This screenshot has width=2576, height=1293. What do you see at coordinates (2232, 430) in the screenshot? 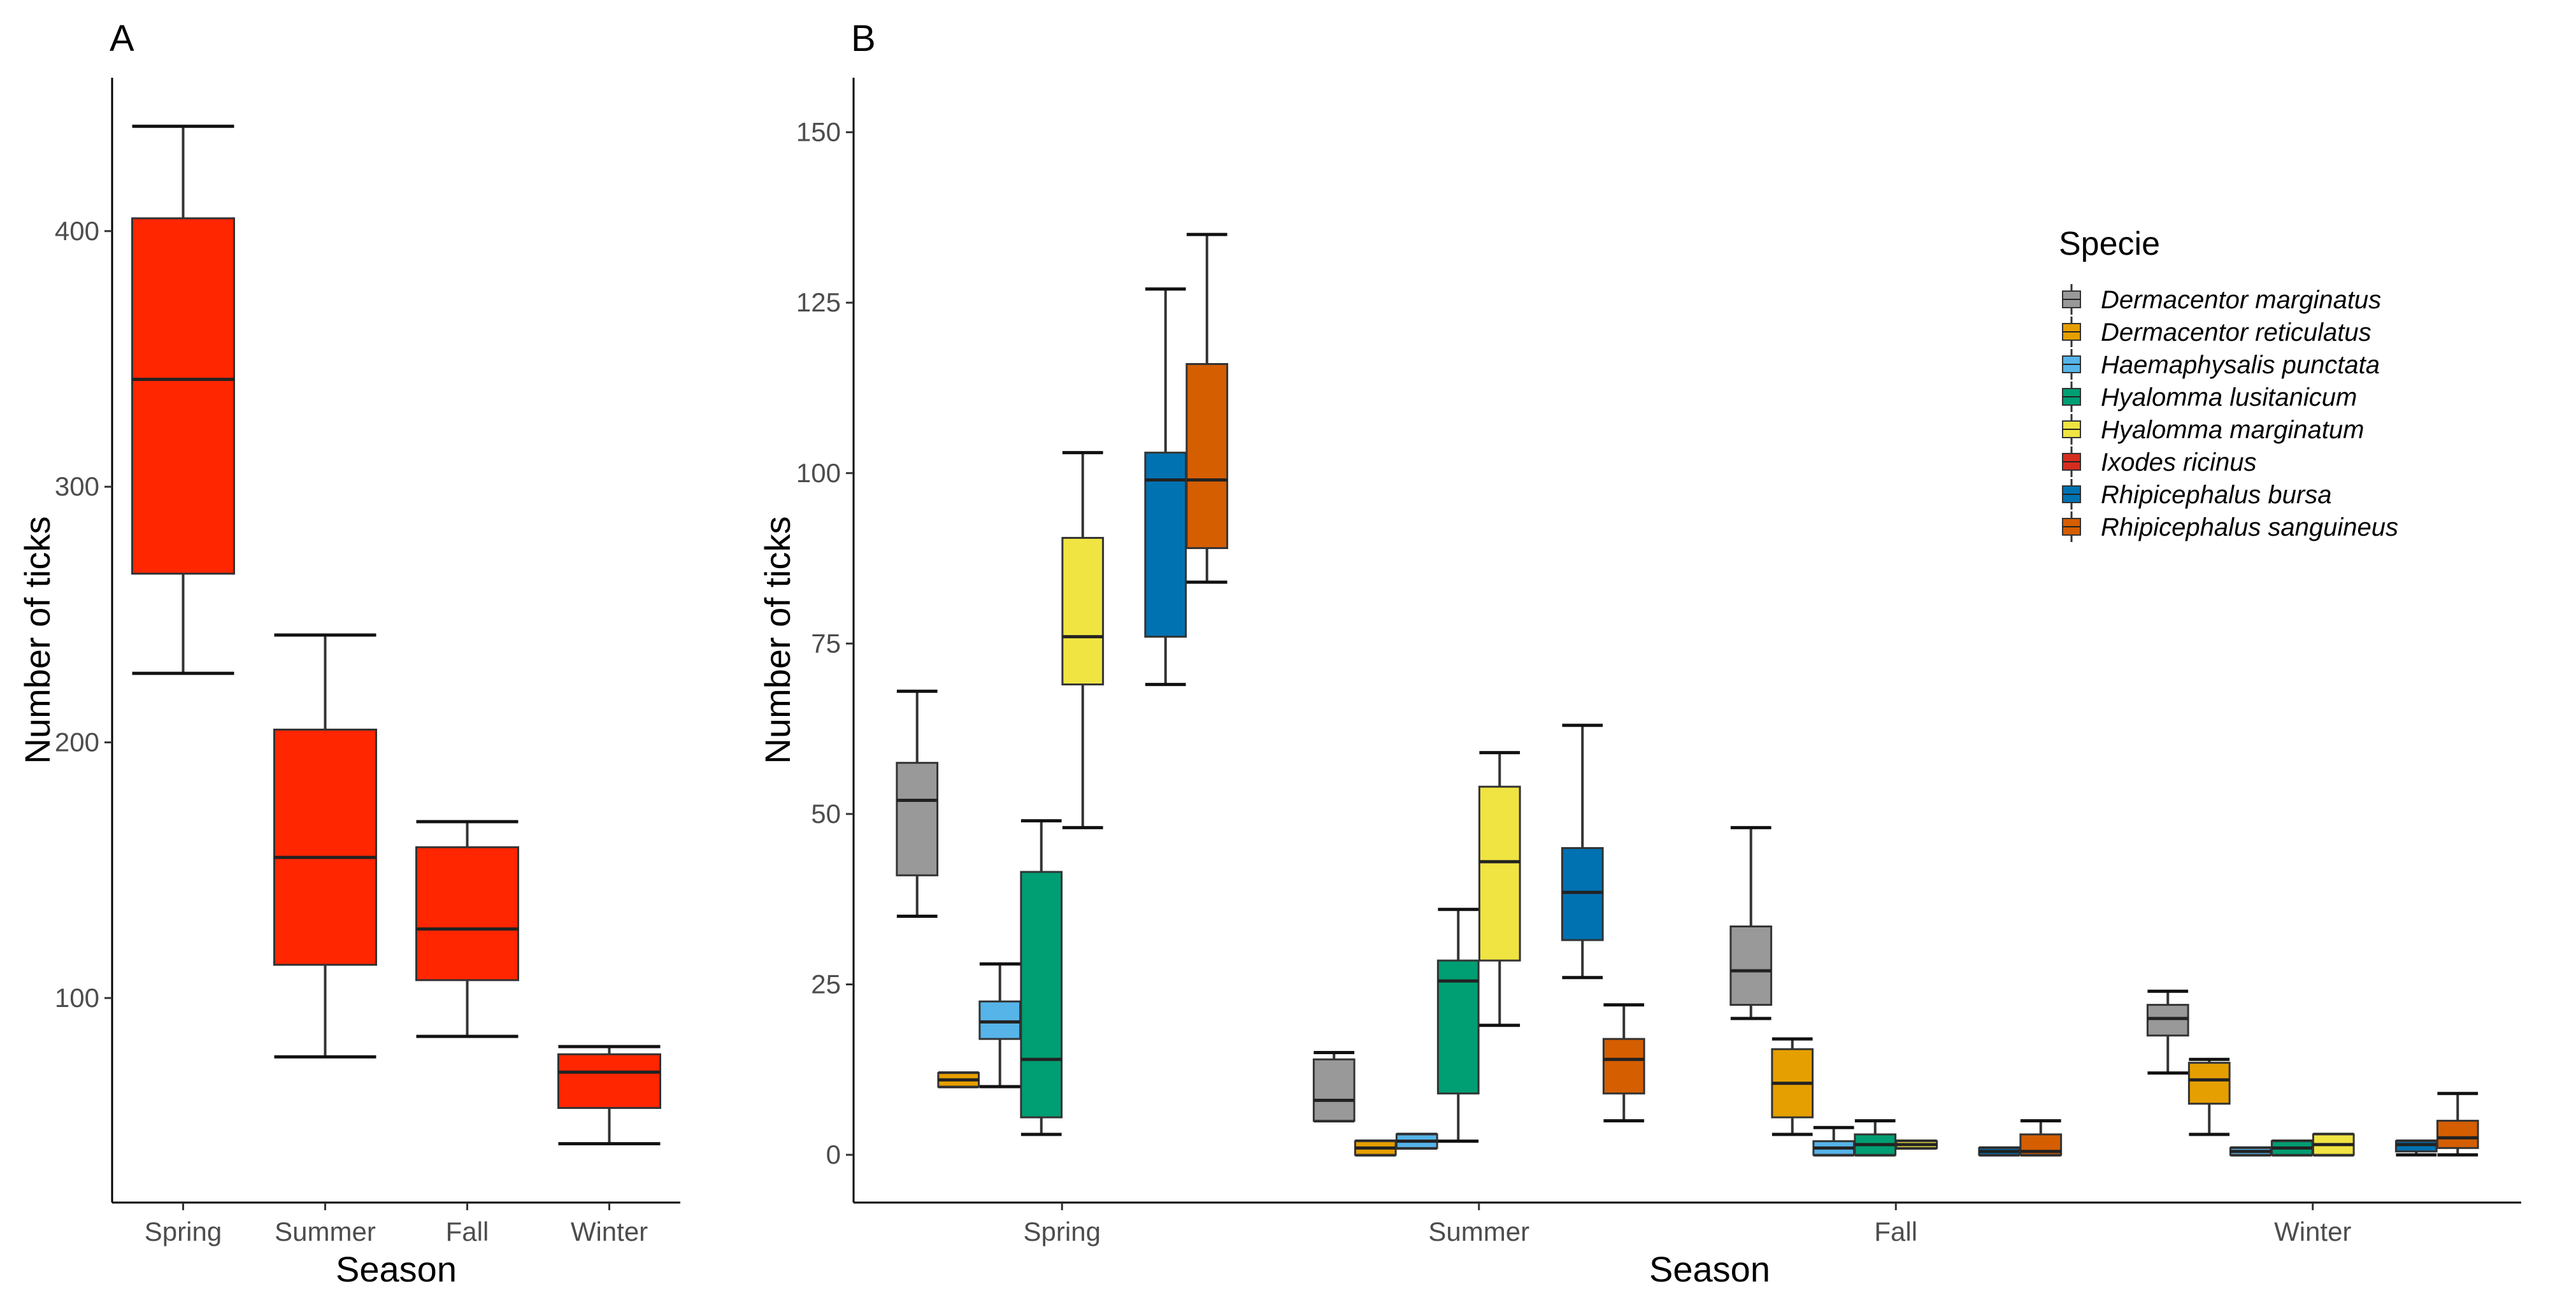
I see `legend-label-hyalomma-marginatum: Hyalomma marginatum` at bounding box center [2232, 430].